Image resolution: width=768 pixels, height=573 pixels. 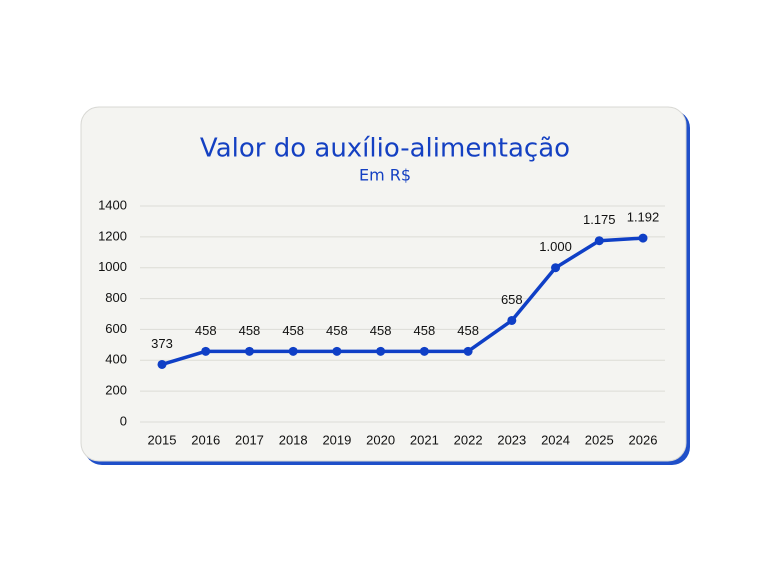 I want to click on y-tick-label: 1400, so click(x=112, y=204).